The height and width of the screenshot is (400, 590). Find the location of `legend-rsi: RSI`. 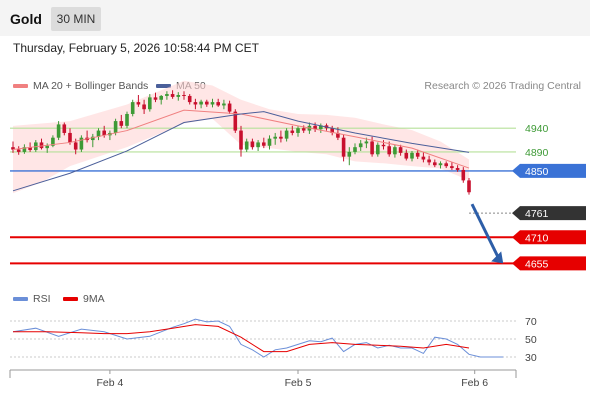

legend-rsi: RSI is located at coordinates (32, 299).